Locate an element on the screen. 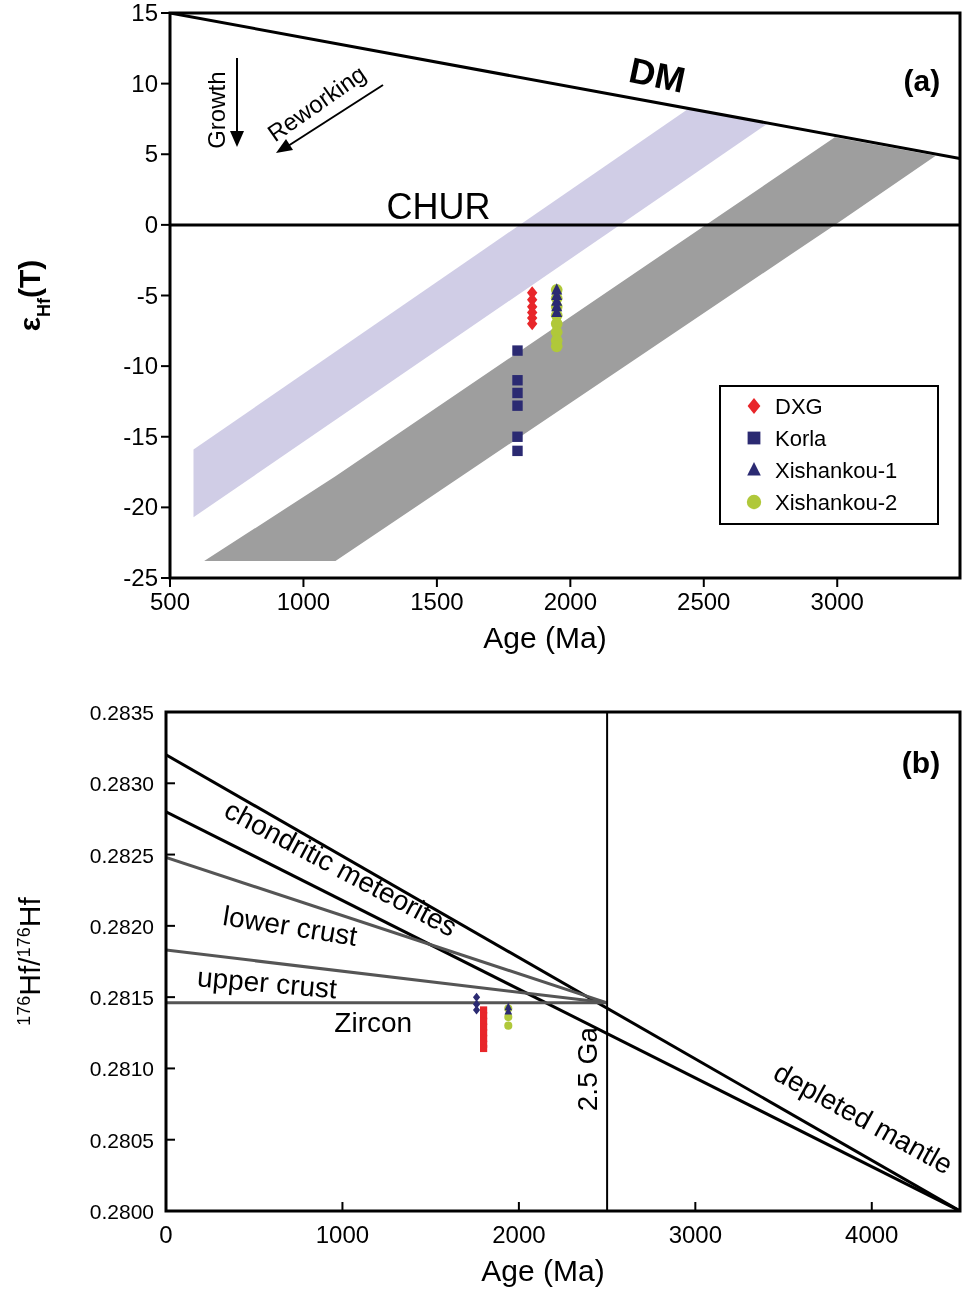  y-tick-label: 0.2830 is located at coordinates (121, 784).